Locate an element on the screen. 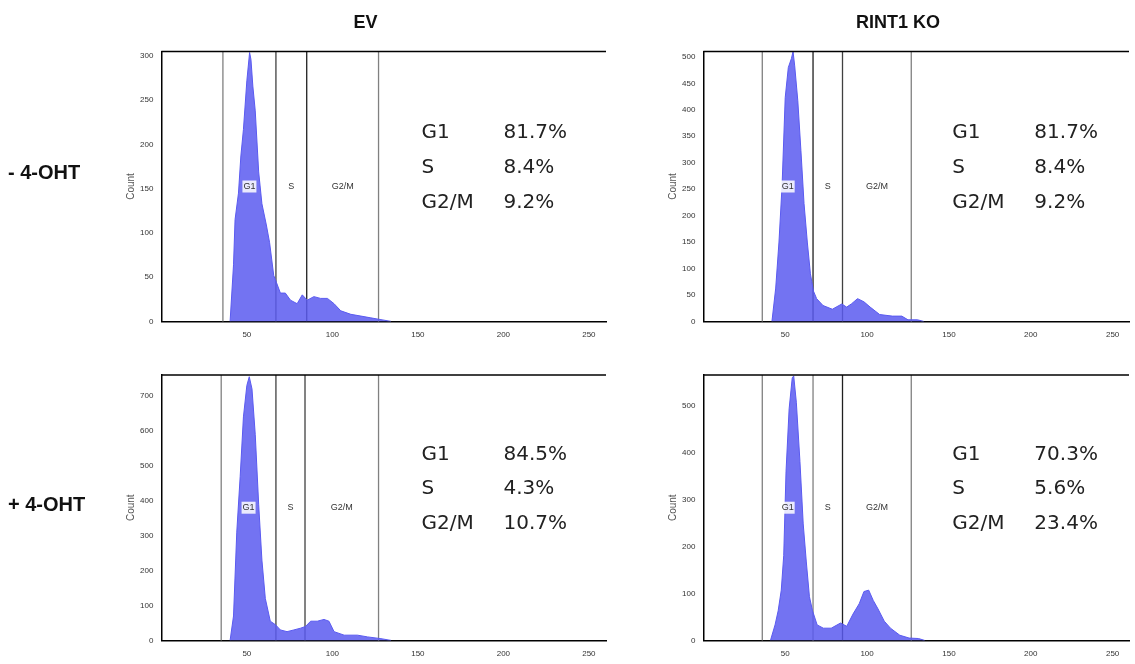 The width and height of the screenshot is (1135, 664). chart-title: RINT1 KO is located at coordinates (898, 21).